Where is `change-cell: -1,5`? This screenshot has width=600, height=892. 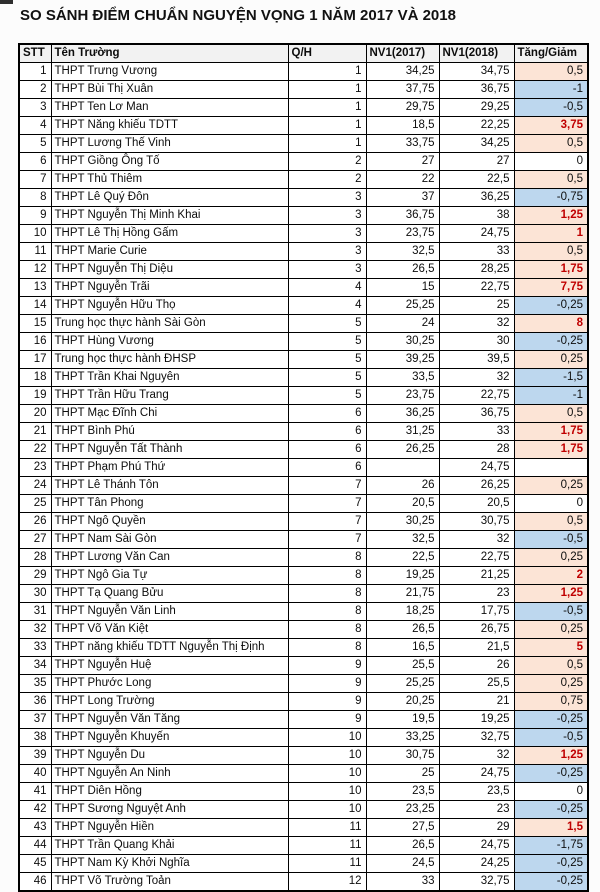 change-cell: -1,5 is located at coordinates (551, 377).